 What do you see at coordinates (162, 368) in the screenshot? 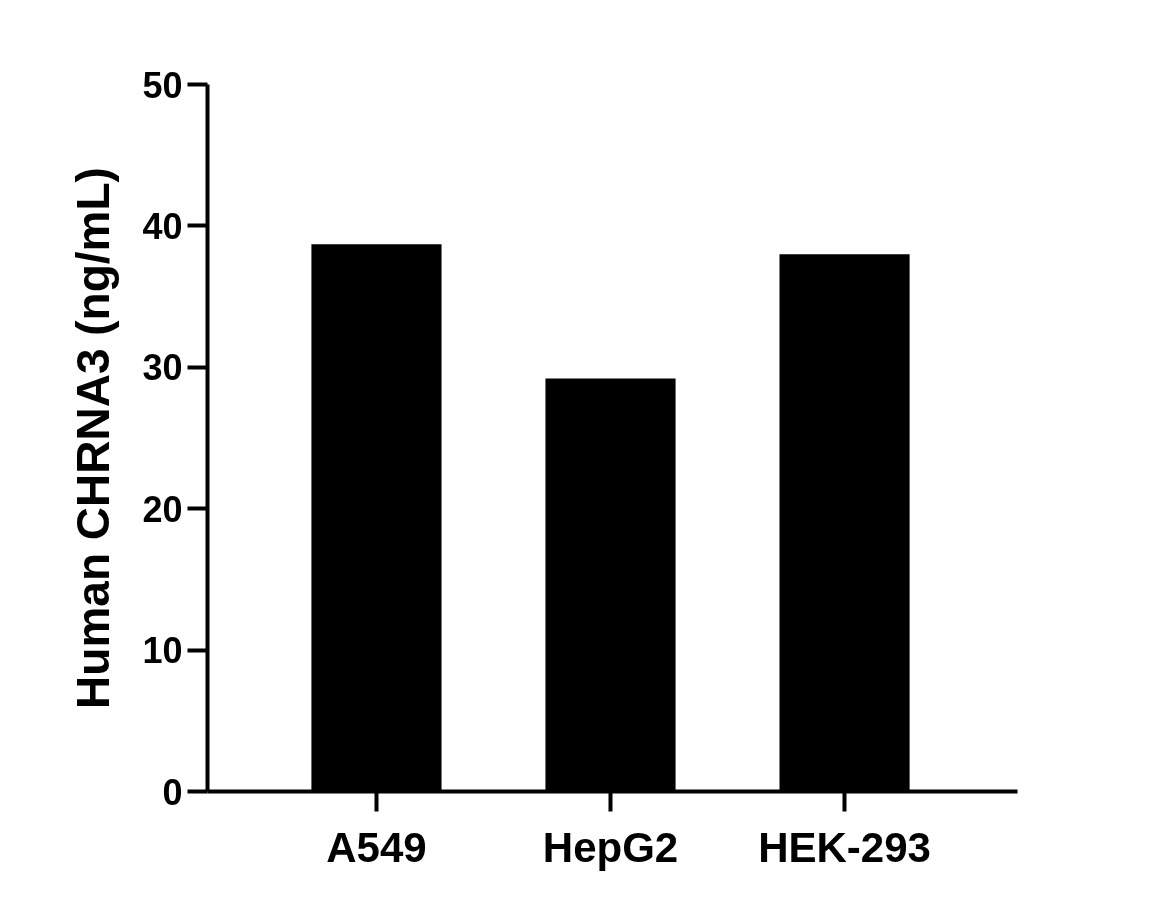
I see `y-tick-label: 30` at bounding box center [162, 368].